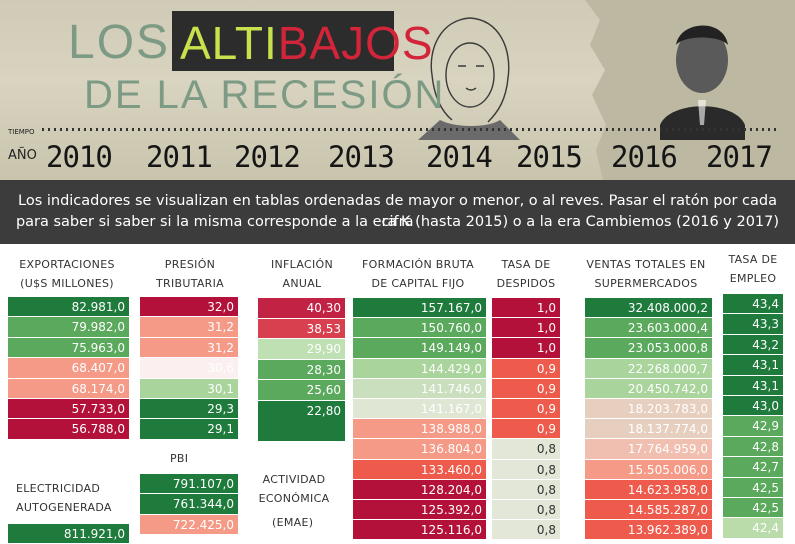 The height and width of the screenshot is (544, 795). I want to click on ano-label: AÑO, so click(22, 155).